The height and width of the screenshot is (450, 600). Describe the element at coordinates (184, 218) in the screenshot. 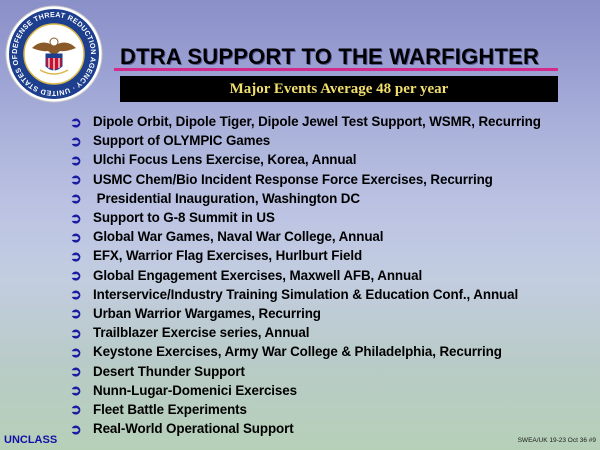

I see `list-item-text: Support to G-8 Summit in US` at that location.